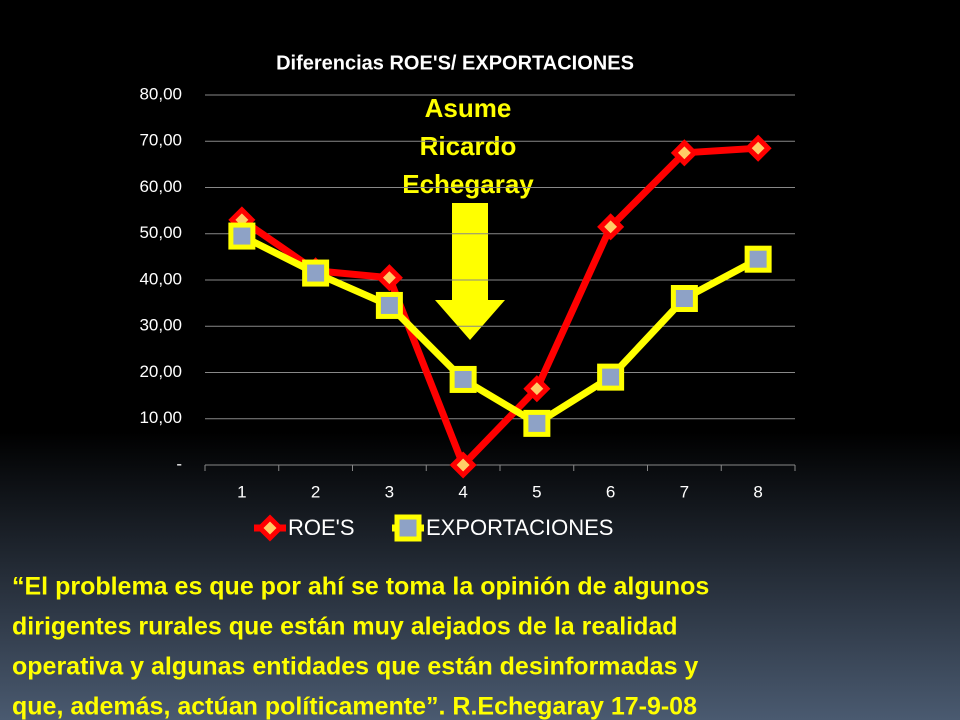  I want to click on annotation-line: Ricardo, so click(468, 146).